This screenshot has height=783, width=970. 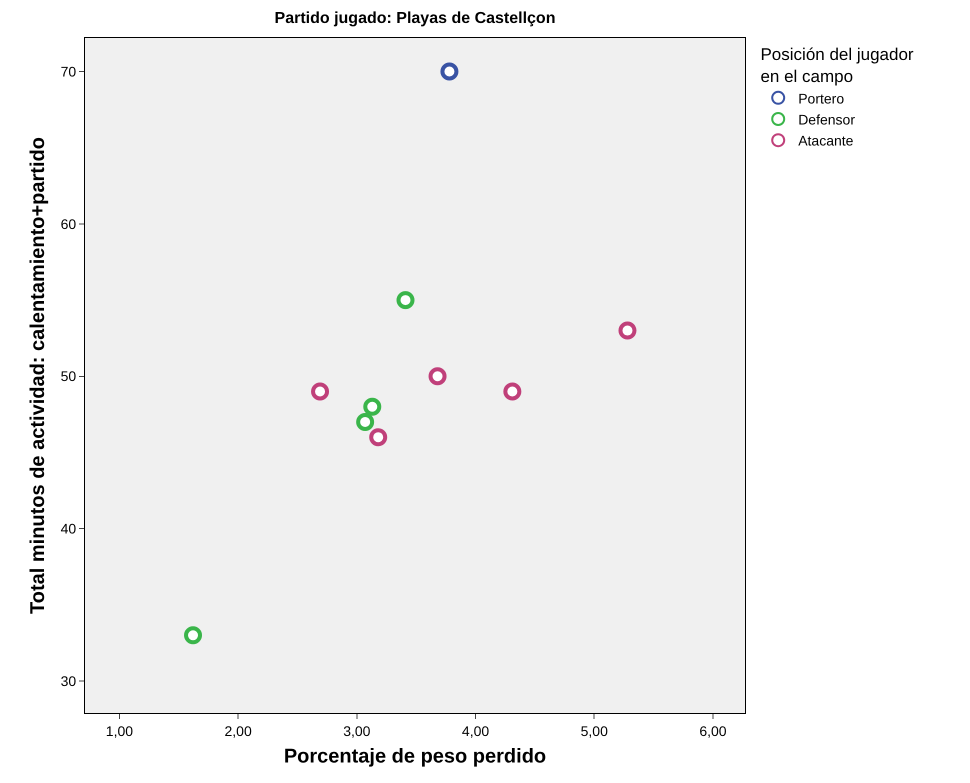 What do you see at coordinates (415, 18) in the screenshot?
I see `chart-title: Partido jugado: Playas de Castellçon` at bounding box center [415, 18].